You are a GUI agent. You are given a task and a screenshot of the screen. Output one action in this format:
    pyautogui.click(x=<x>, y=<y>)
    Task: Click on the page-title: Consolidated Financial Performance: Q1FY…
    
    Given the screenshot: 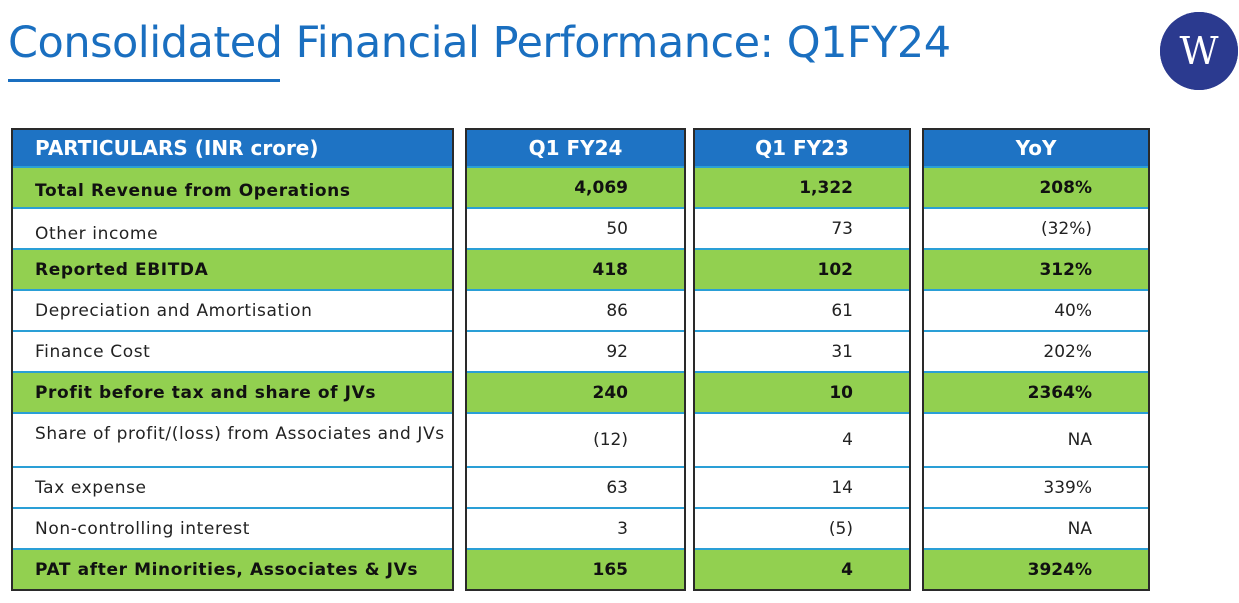 What is the action you would take?
    pyautogui.click(x=479, y=43)
    